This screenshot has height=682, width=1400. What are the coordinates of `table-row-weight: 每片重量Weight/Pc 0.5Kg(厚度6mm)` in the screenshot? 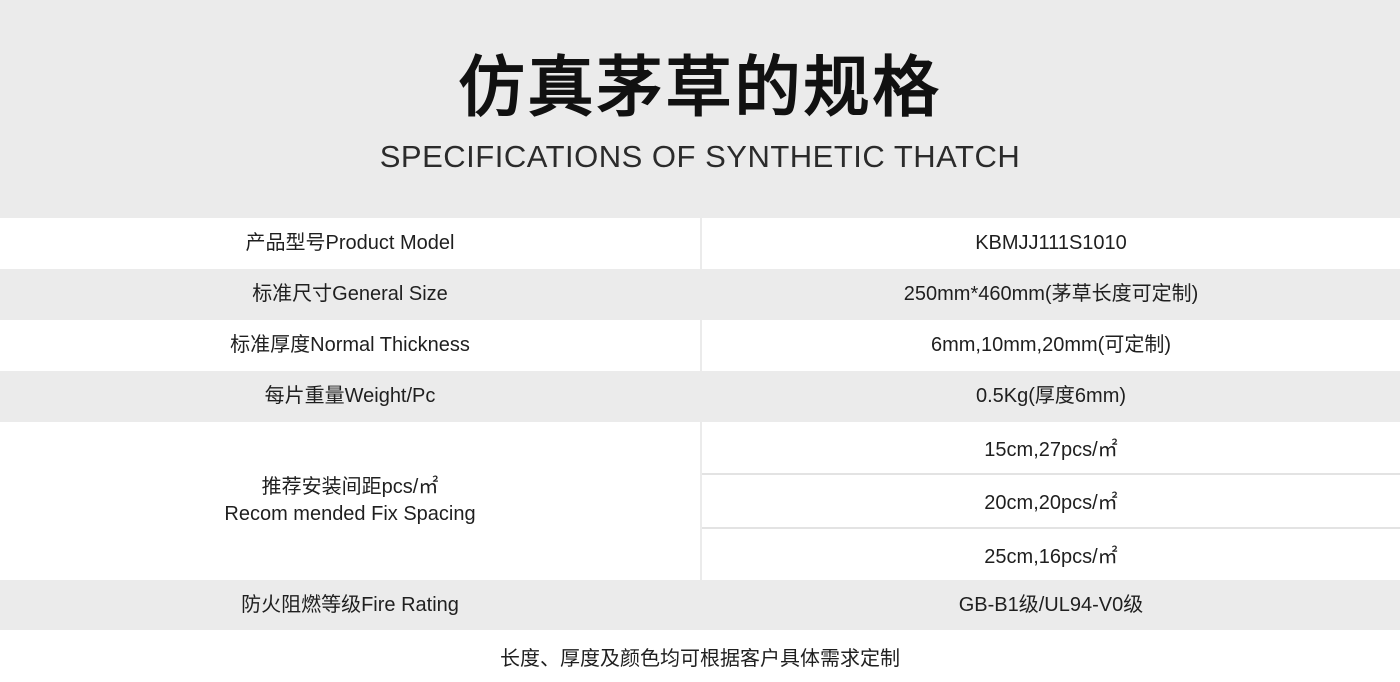 It's located at (700, 396).